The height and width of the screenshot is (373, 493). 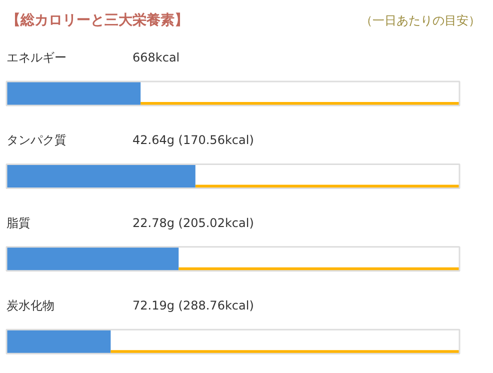 I want to click on y-tick-label: タンパク質, so click(x=36, y=140).